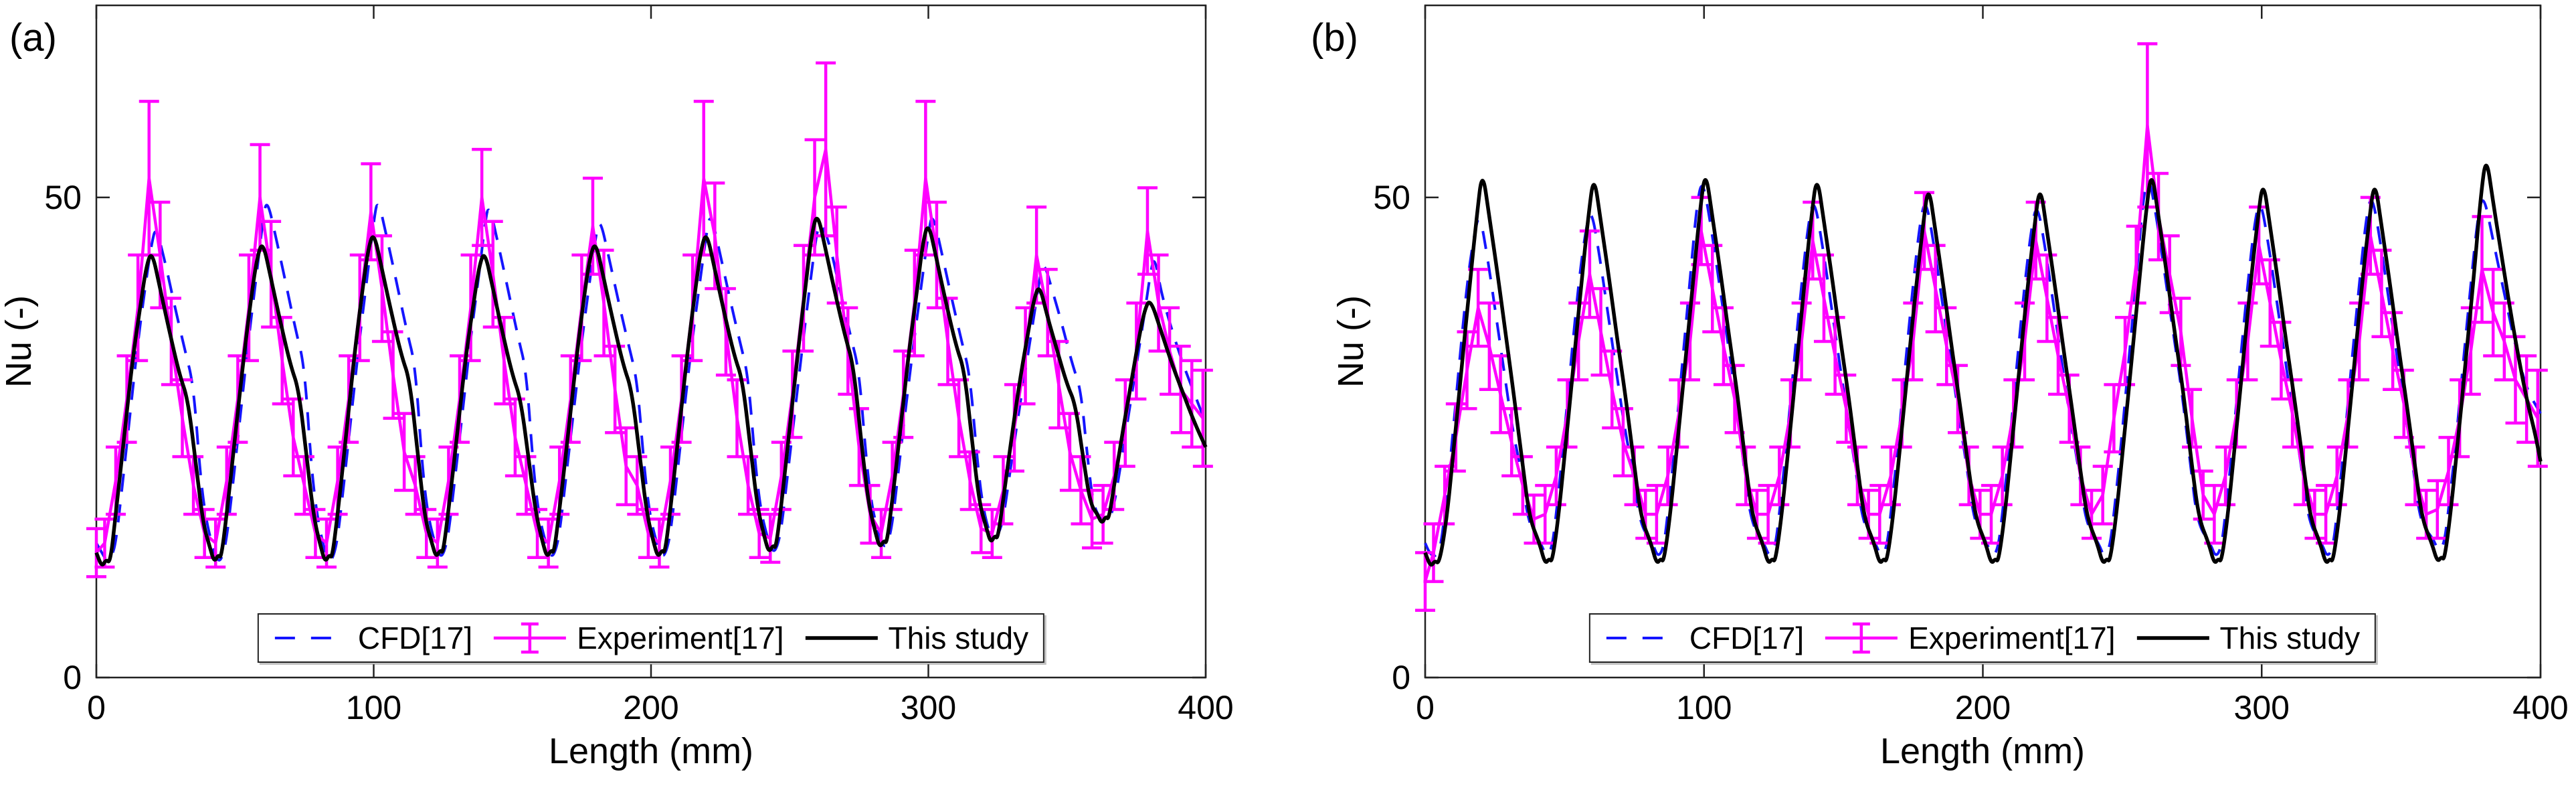 This screenshot has height=792, width=2576. What do you see at coordinates (1982, 751) in the screenshot?
I see `x-axis-label-b: Length (mm)` at bounding box center [1982, 751].